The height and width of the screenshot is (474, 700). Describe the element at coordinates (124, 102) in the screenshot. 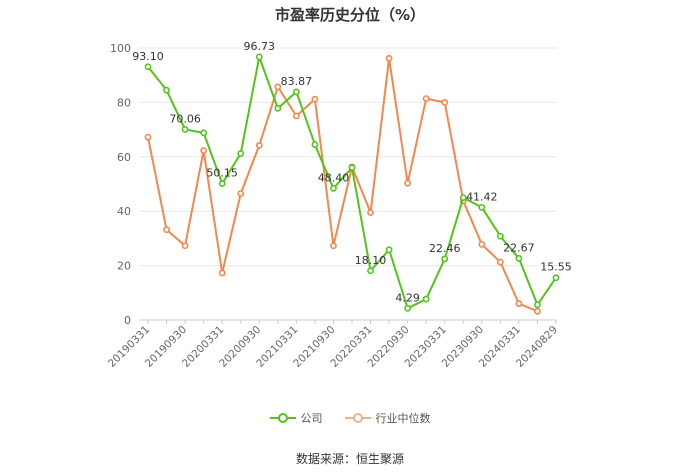

I see `y-tick-label: 80` at that location.